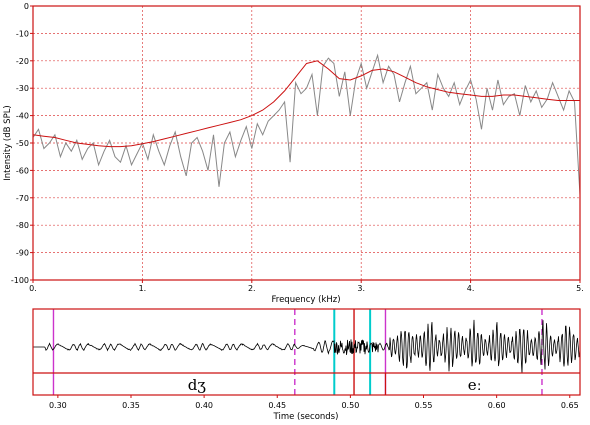 The image size is (590, 425). I want to click on waveform-x-axis-label: Time (seconds), so click(306, 417).